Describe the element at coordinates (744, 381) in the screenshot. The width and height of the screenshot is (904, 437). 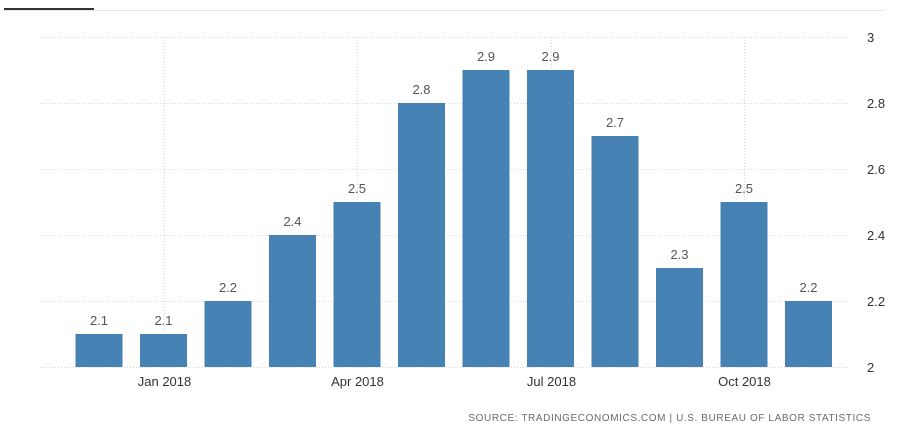
I see `x-tick-label: Oct 2018` at that location.